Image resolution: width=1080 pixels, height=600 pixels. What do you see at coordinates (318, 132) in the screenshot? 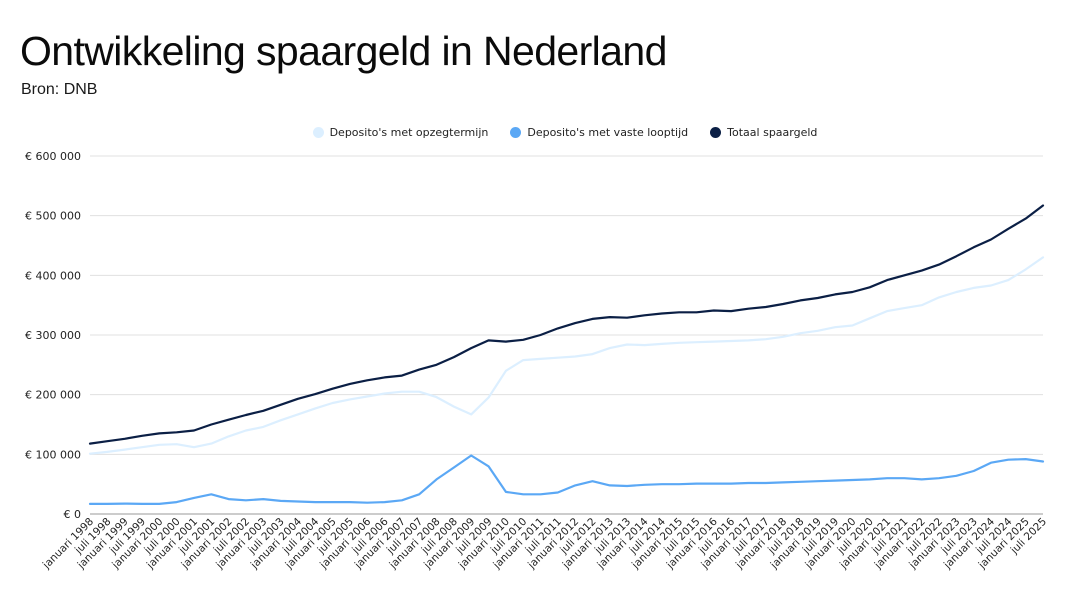
I see `legend-dot-opzegtermijn-icon` at bounding box center [318, 132].